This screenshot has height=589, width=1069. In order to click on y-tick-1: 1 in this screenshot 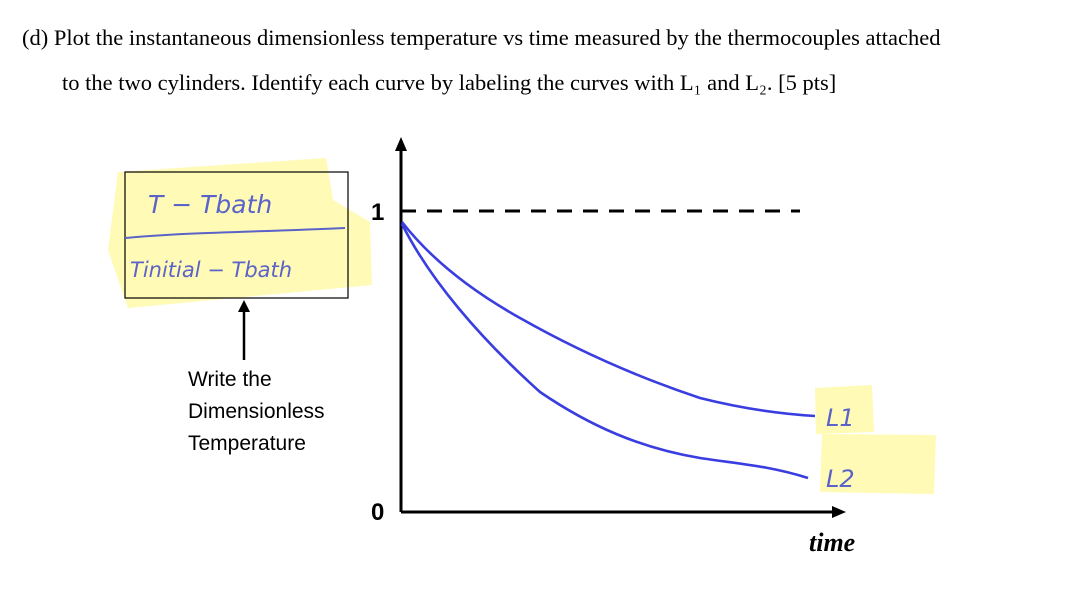, I will do `click(377, 212)`.